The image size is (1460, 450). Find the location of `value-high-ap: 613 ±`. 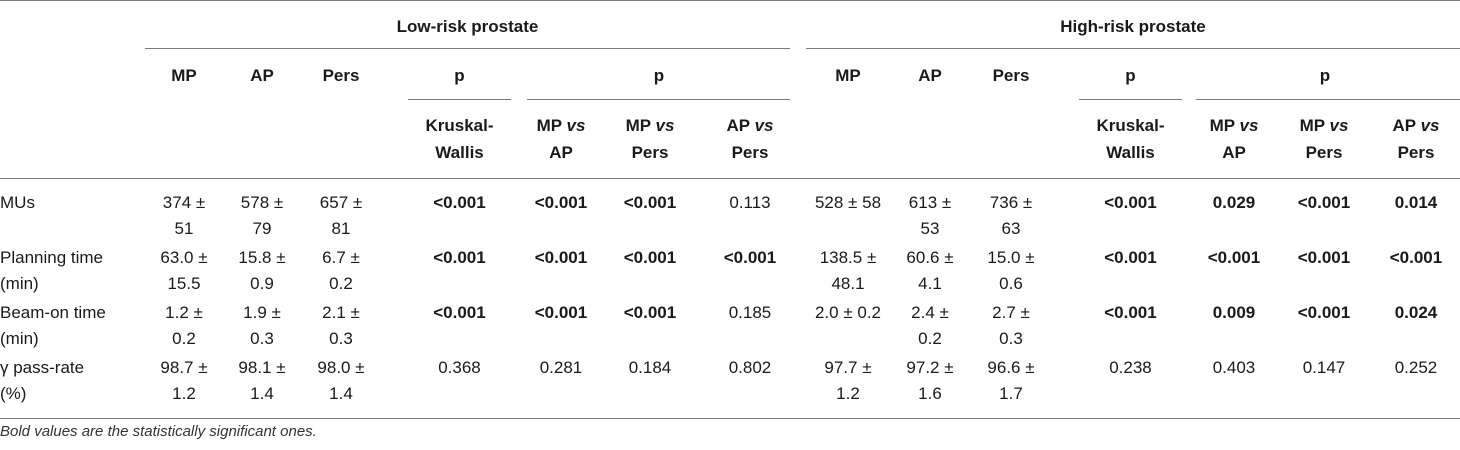

value-high-ap: 613 ± is located at coordinates (930, 202).